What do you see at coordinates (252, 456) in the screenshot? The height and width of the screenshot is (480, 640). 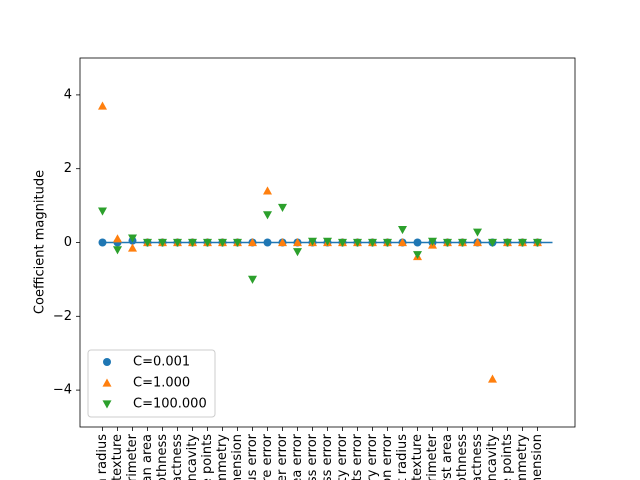 I see `x-tick-label: radius error` at bounding box center [252, 456].